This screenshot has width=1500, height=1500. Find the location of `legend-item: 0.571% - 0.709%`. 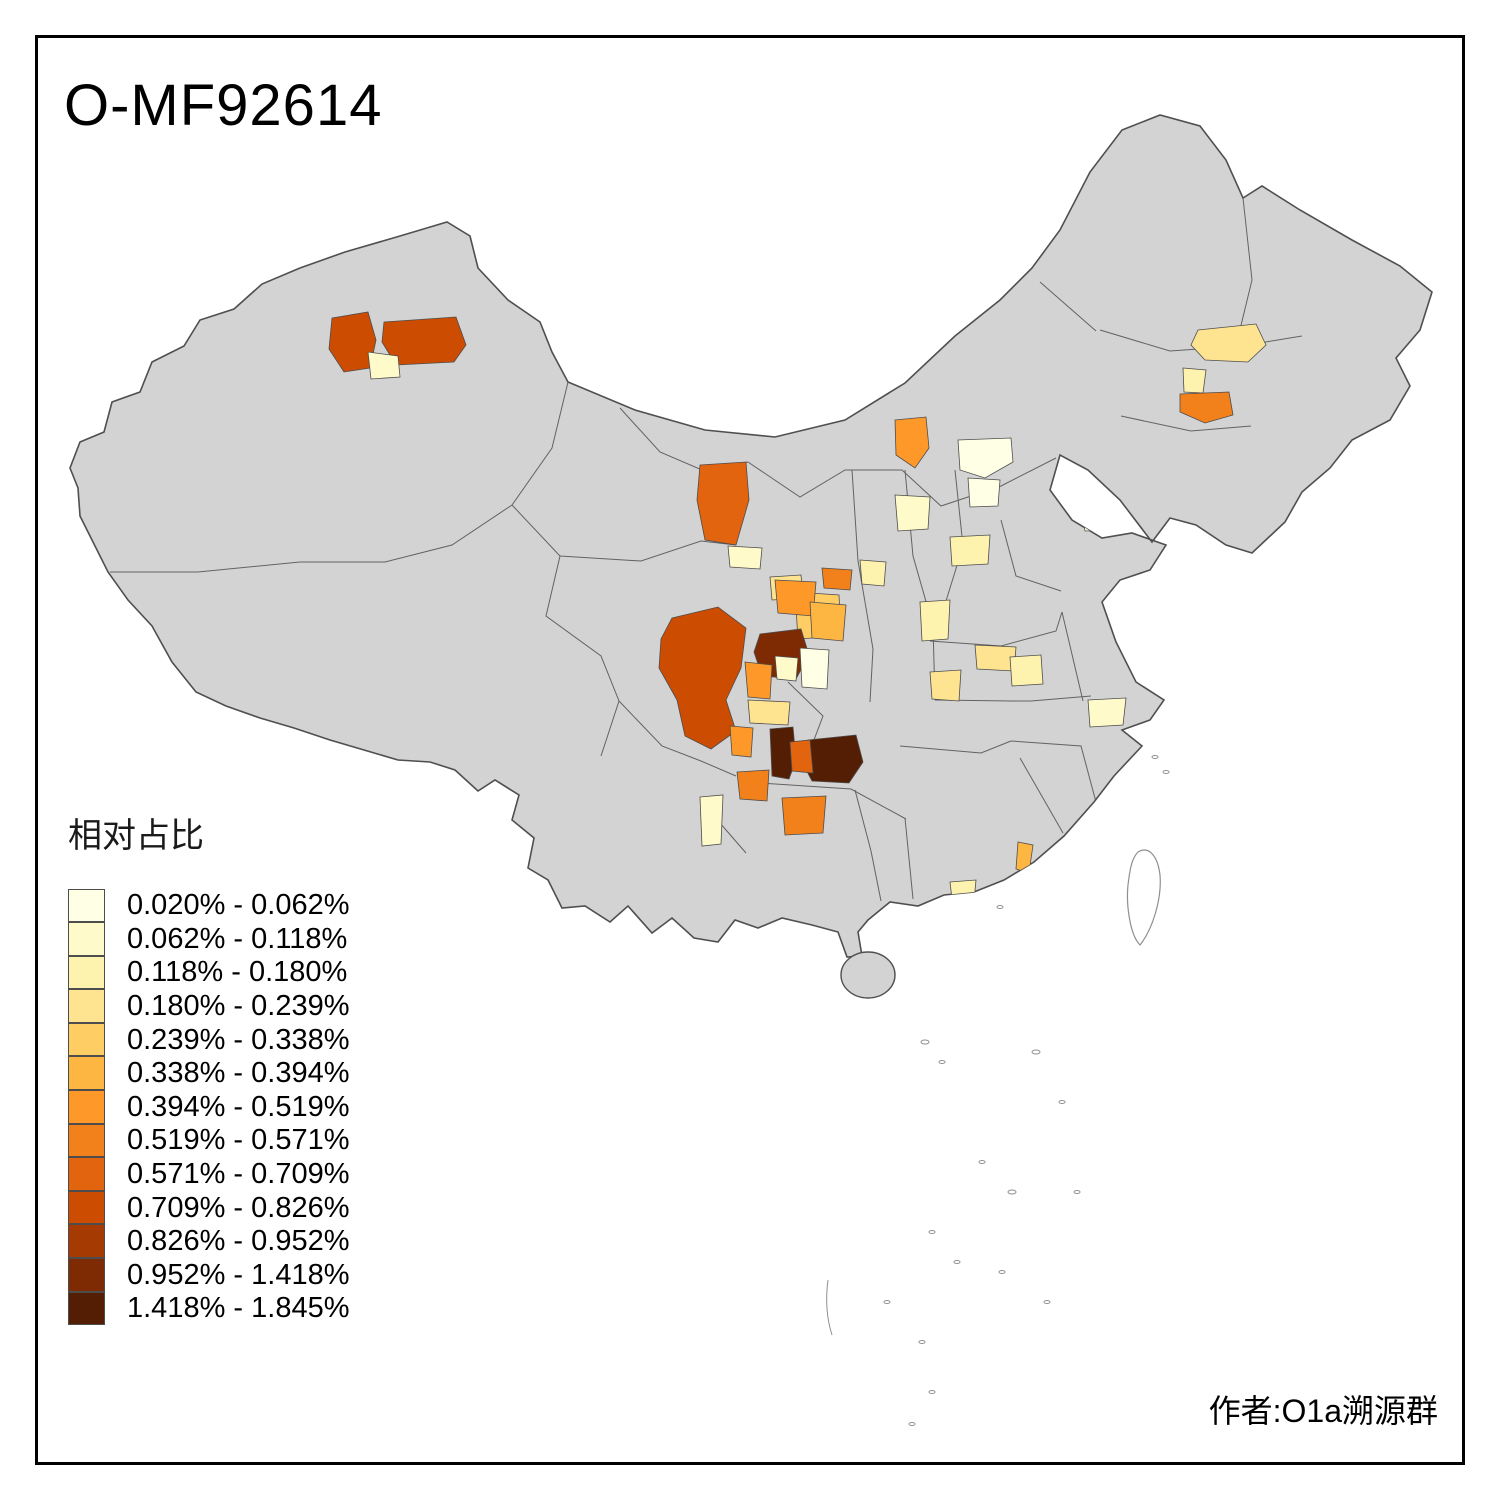

legend-item: 0.571% - 0.709% is located at coordinates (209, 1174).